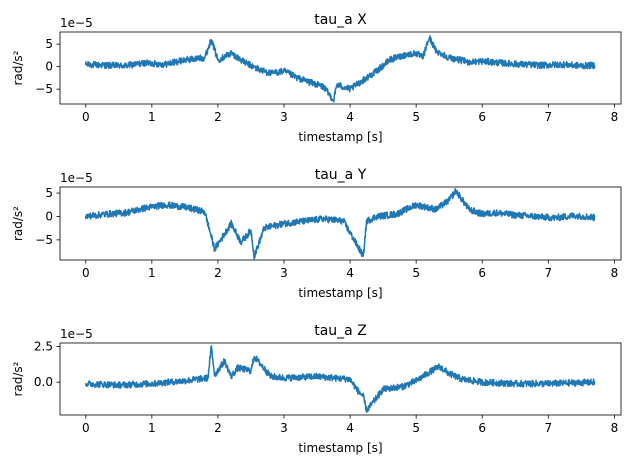  I want to click on panel-3-series-line, so click(340, 379).